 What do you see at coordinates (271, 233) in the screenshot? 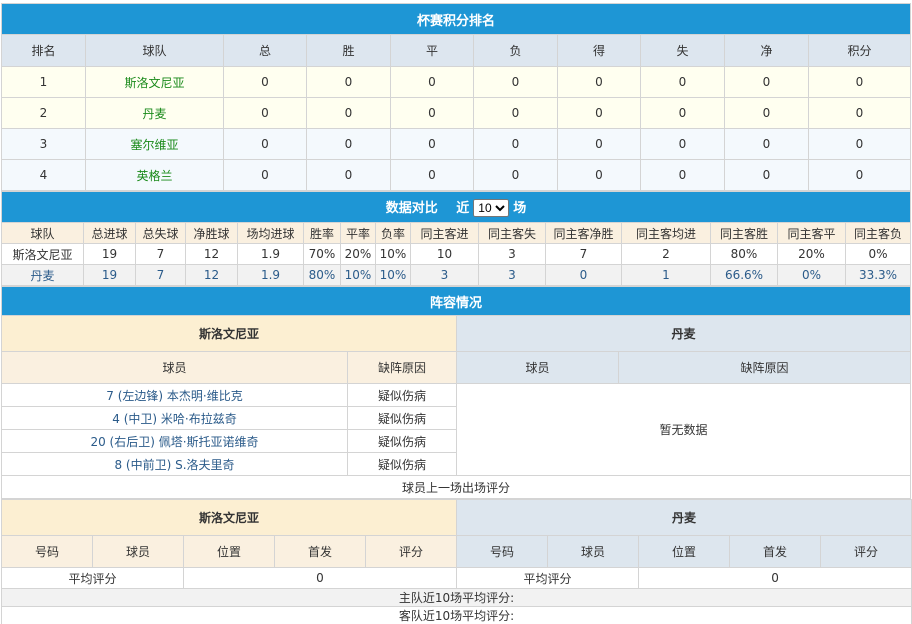
I see `compare-header: 场均进球` at bounding box center [271, 233].